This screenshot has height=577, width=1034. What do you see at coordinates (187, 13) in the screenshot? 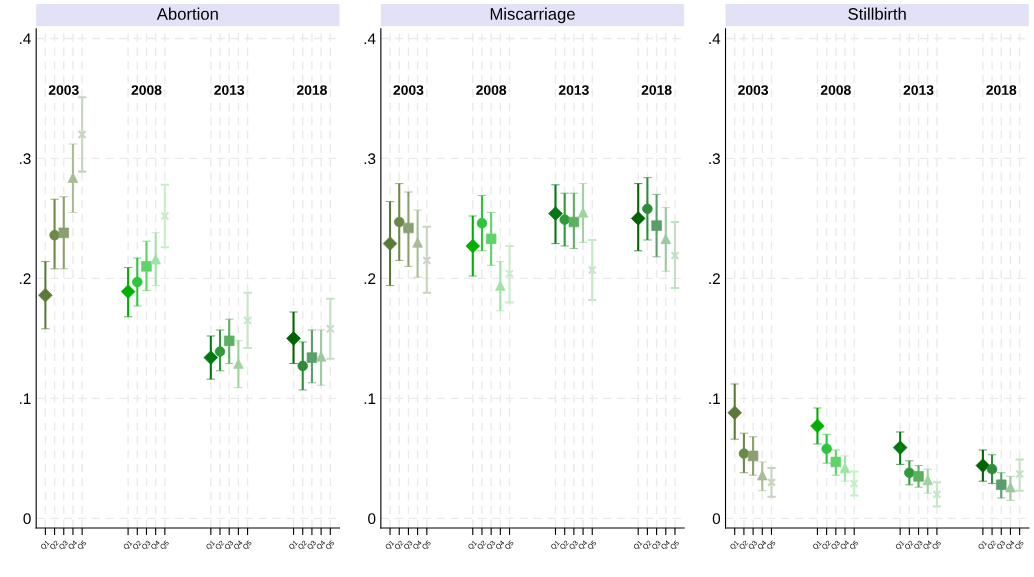
I see `chart-title: Abortion` at bounding box center [187, 13].